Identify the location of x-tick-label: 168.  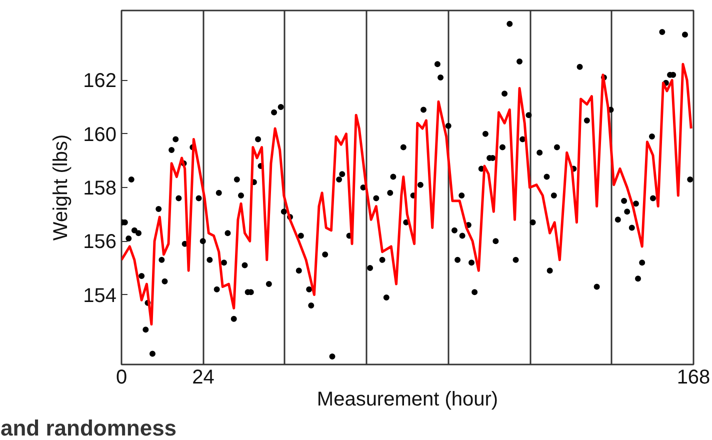
(693, 377).